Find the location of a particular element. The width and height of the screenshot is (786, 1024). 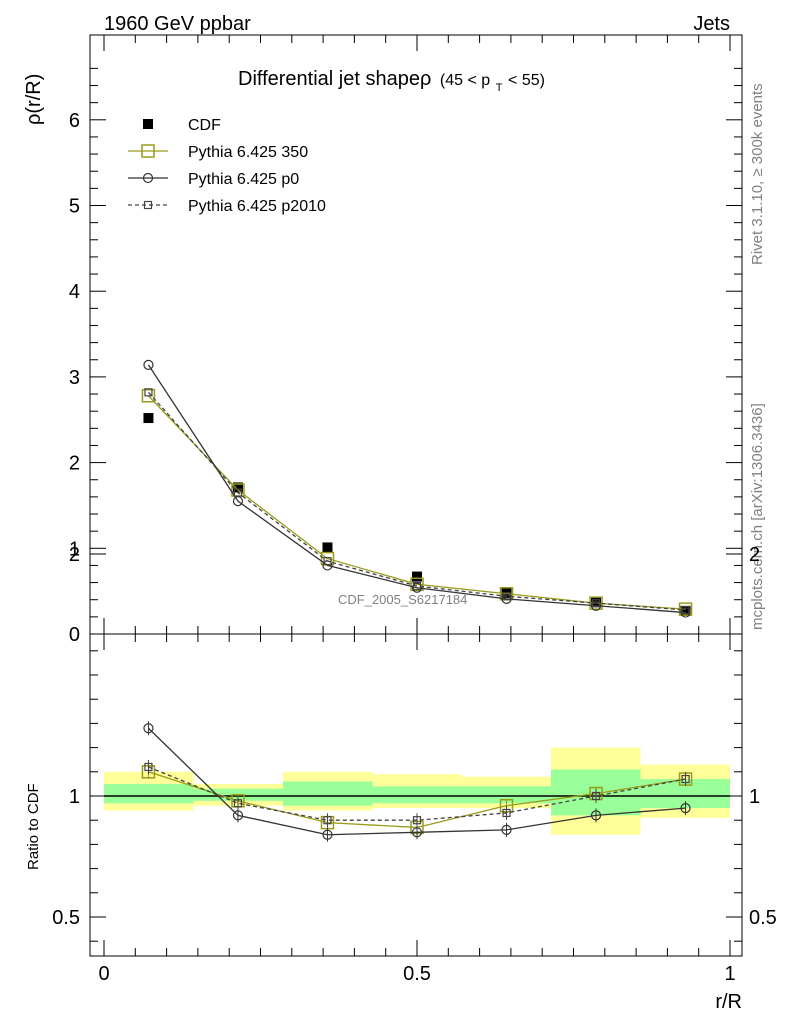

analysis-watermark: CDF_2005_S6217184 is located at coordinates (402, 599).